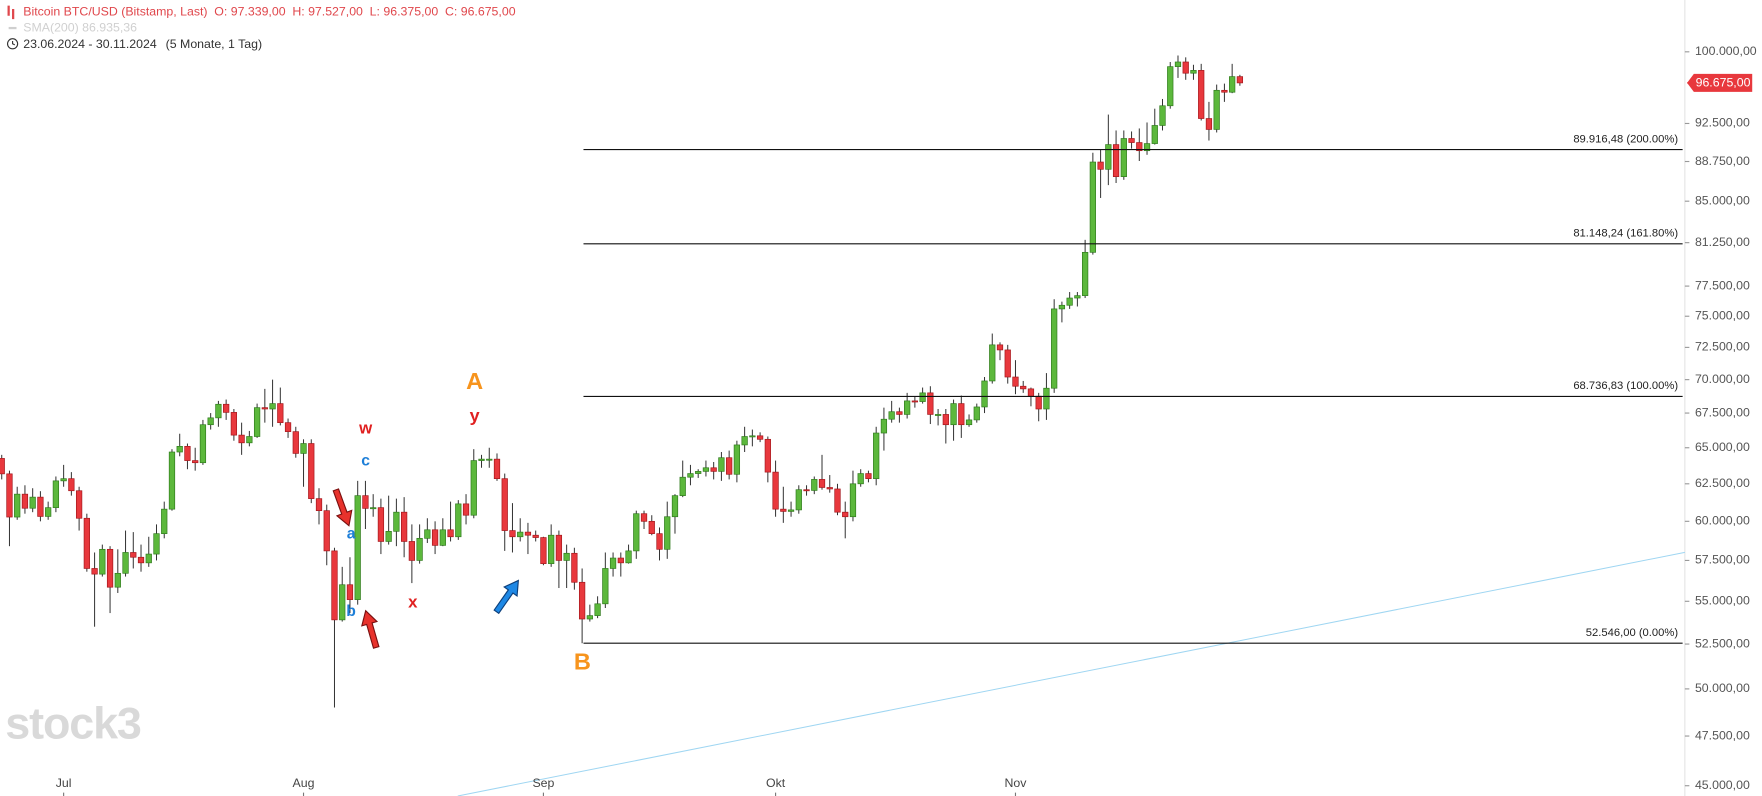  What do you see at coordinates (1722, 123) in the screenshot?
I see `y-tick-label: 92.500,00` at bounding box center [1722, 123].